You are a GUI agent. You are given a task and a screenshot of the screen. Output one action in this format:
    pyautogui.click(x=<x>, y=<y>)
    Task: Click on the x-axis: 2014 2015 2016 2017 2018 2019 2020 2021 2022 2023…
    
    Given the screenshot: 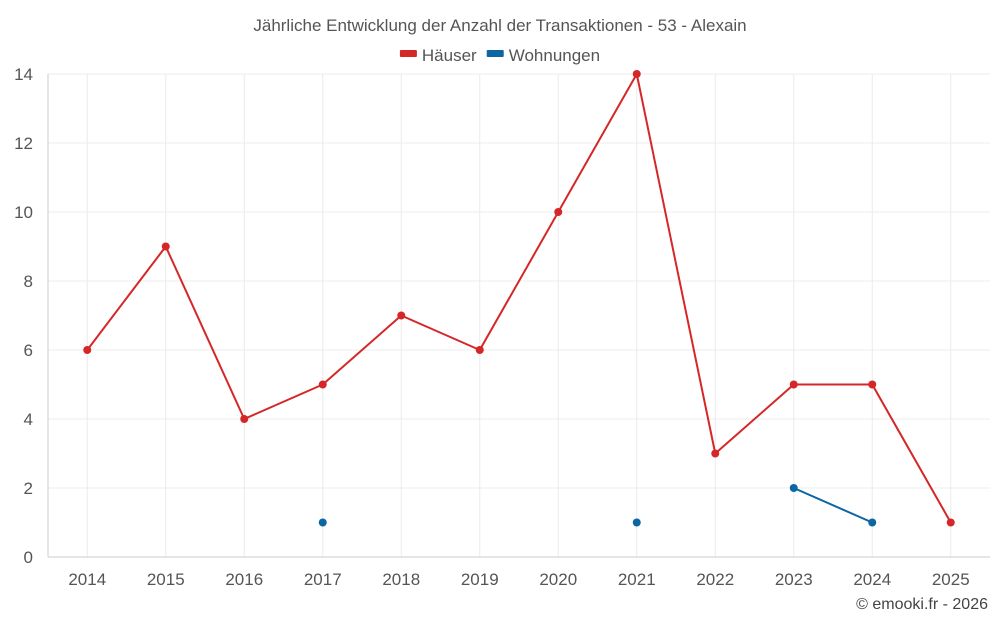 What is the action you would take?
    pyautogui.click(x=518, y=579)
    